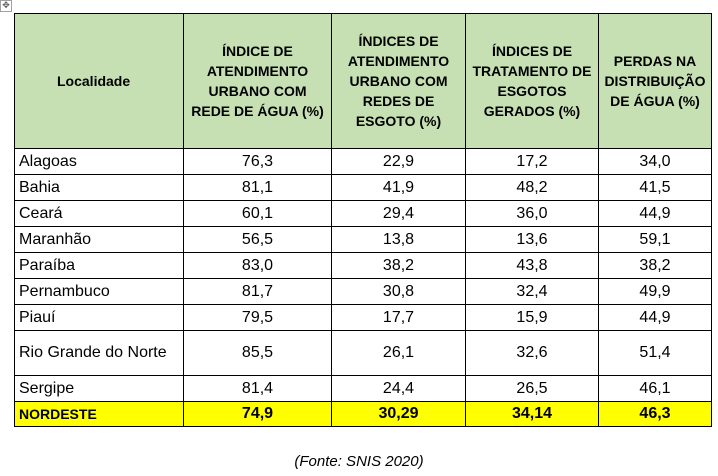 The width and height of the screenshot is (718, 476). Describe the element at coordinates (398, 187) in the screenshot. I see `row-sewage-service: 41,9` at that location.